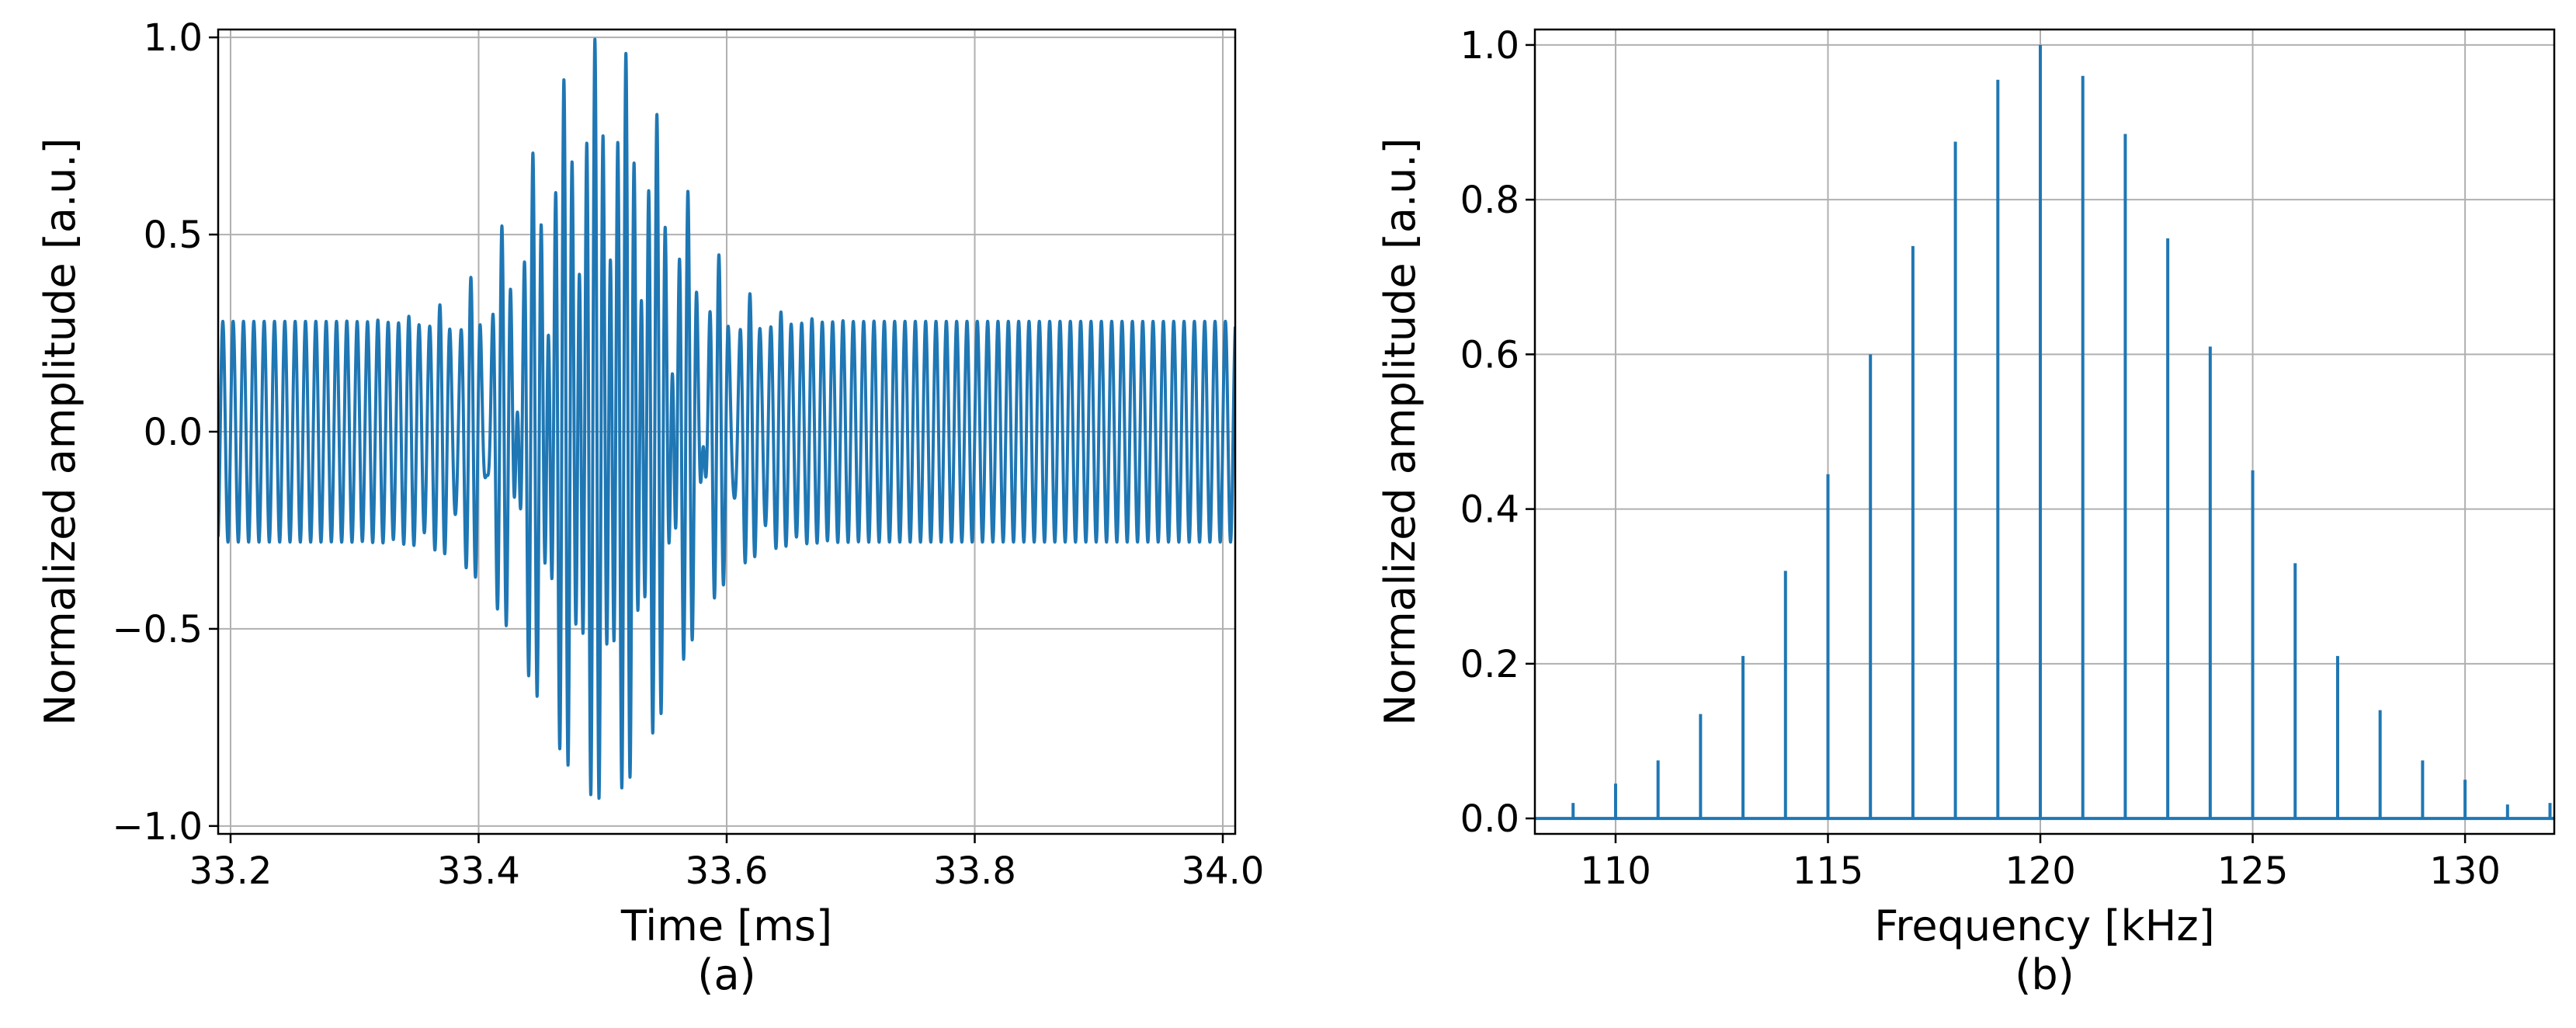 The width and height of the screenshot is (2576, 1028). I want to click on b-x-tick-label: 110, so click(1615, 871).